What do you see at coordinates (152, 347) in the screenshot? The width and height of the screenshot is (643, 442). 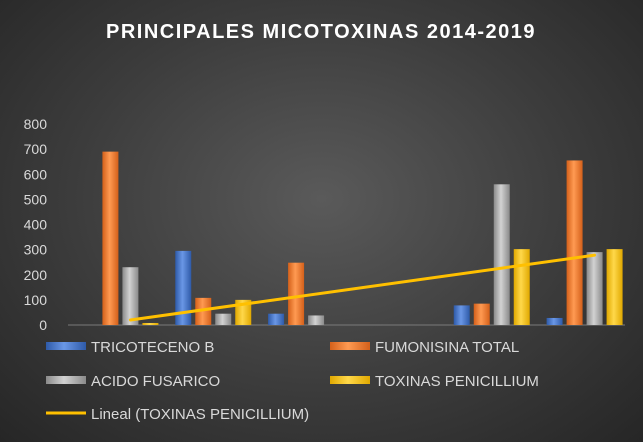 I see `legend-label: TRICOTECENO B` at bounding box center [152, 347].